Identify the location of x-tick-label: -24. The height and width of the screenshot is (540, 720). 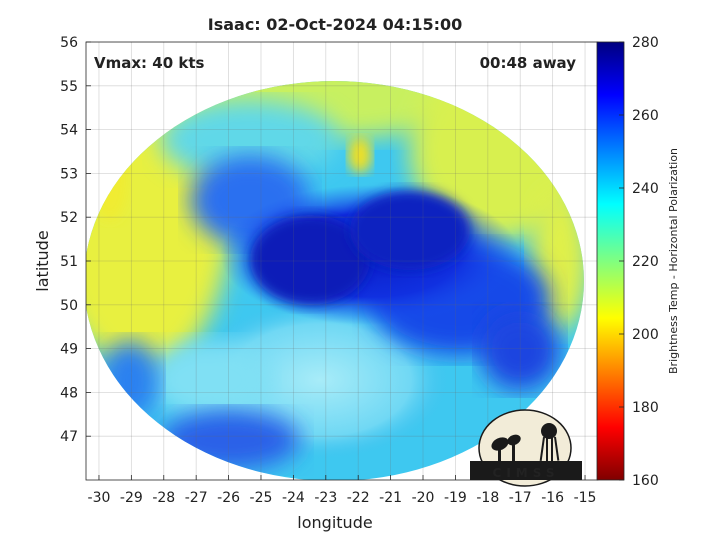
(293, 498).